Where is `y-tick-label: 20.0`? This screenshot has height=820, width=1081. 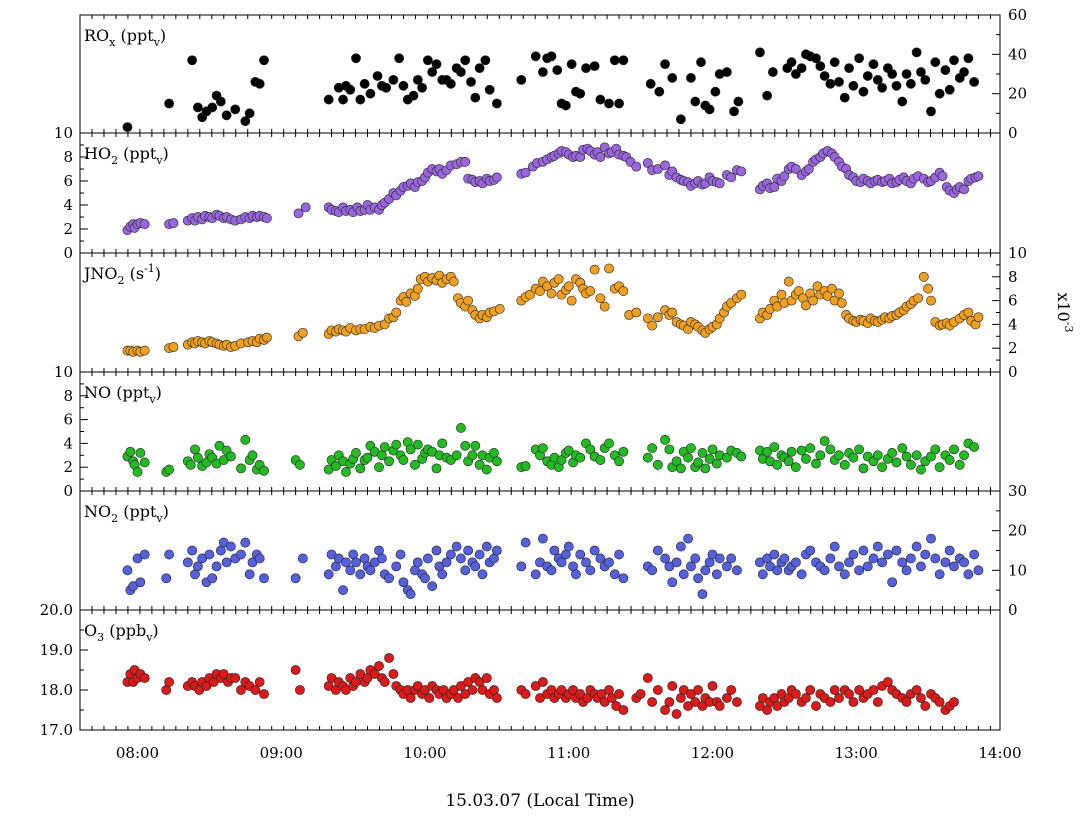 y-tick-label: 20.0 is located at coordinates (56, 610).